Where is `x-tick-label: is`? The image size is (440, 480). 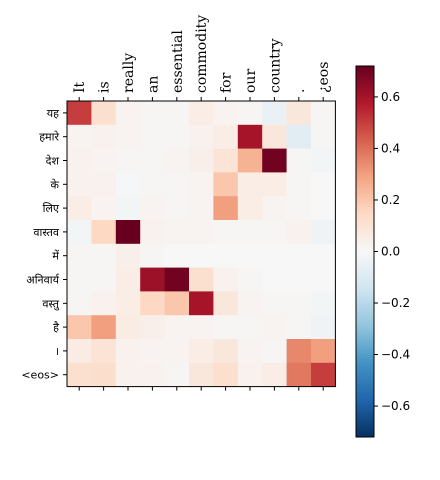
x-tick-label: is is located at coordinates (105, 87).